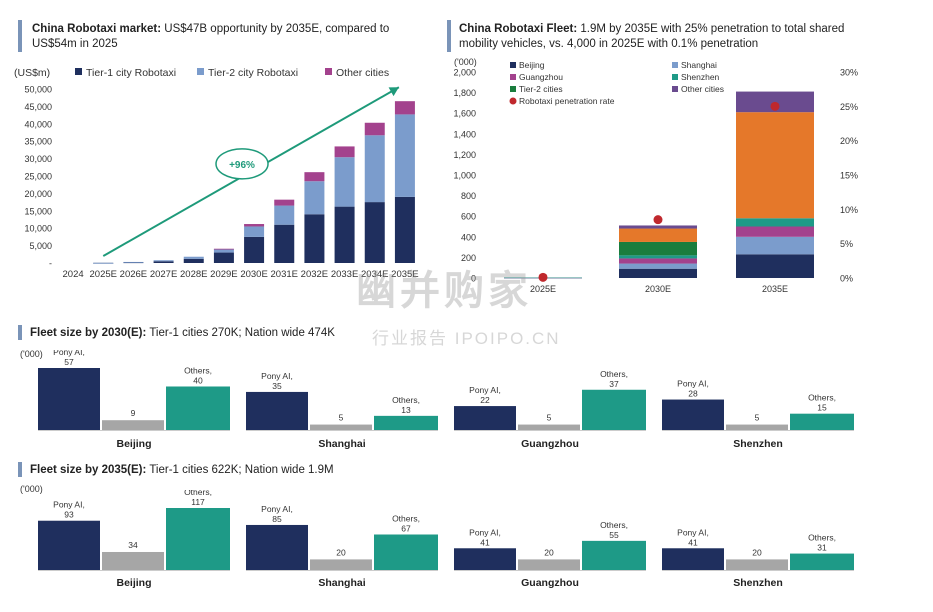 The height and width of the screenshot is (612, 933). What do you see at coordinates (163, 274) in the screenshot?
I see `market-xtick-label: 2027E` at bounding box center [163, 274].